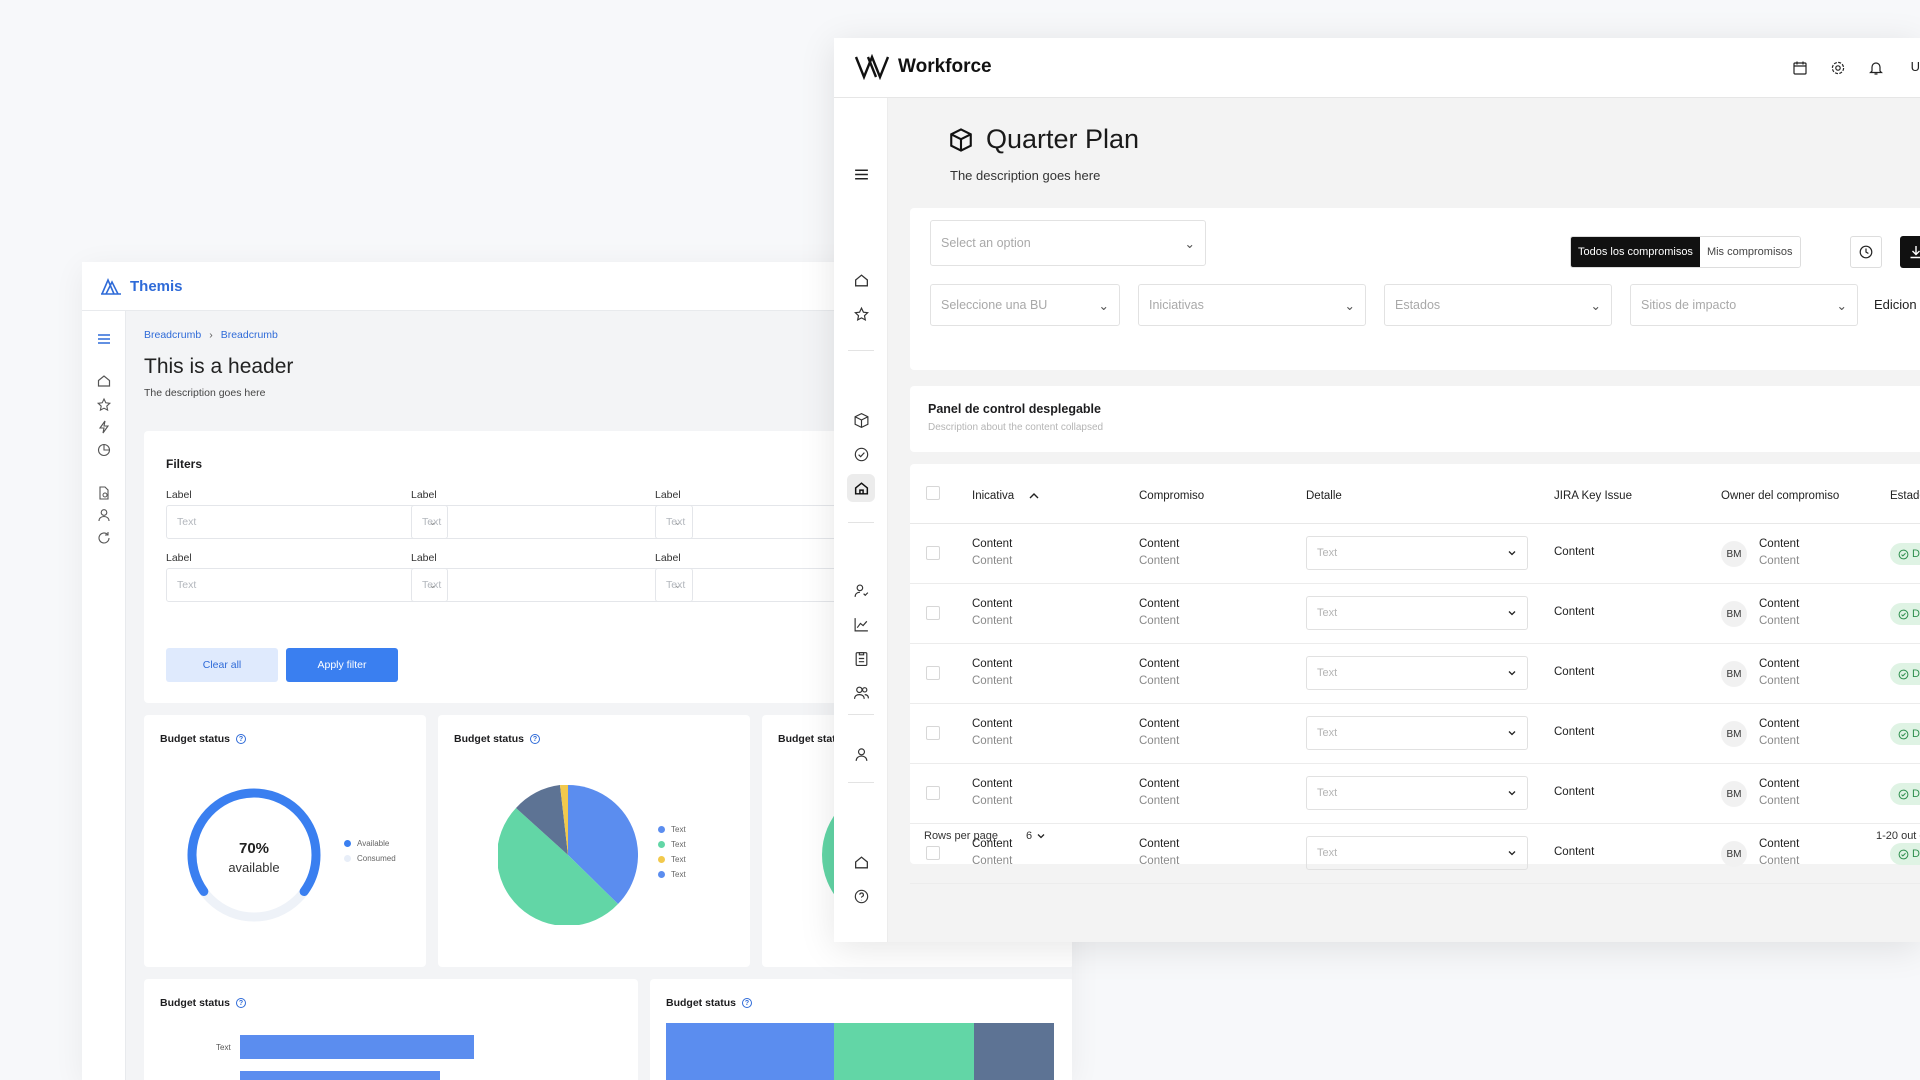  Describe the element at coordinates (861, 624) in the screenshot. I see `chart-line-icon` at that location.